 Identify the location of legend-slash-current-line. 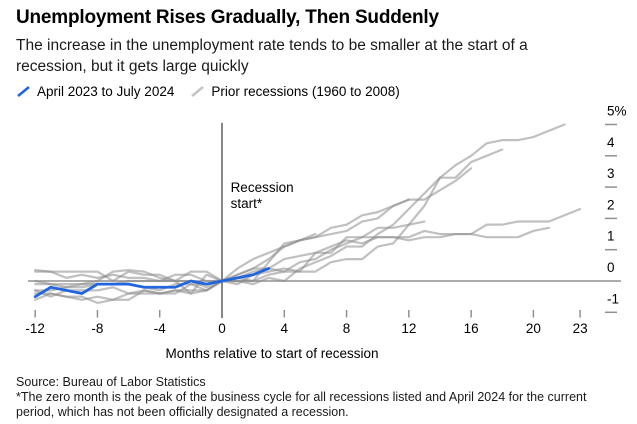
(23, 91).